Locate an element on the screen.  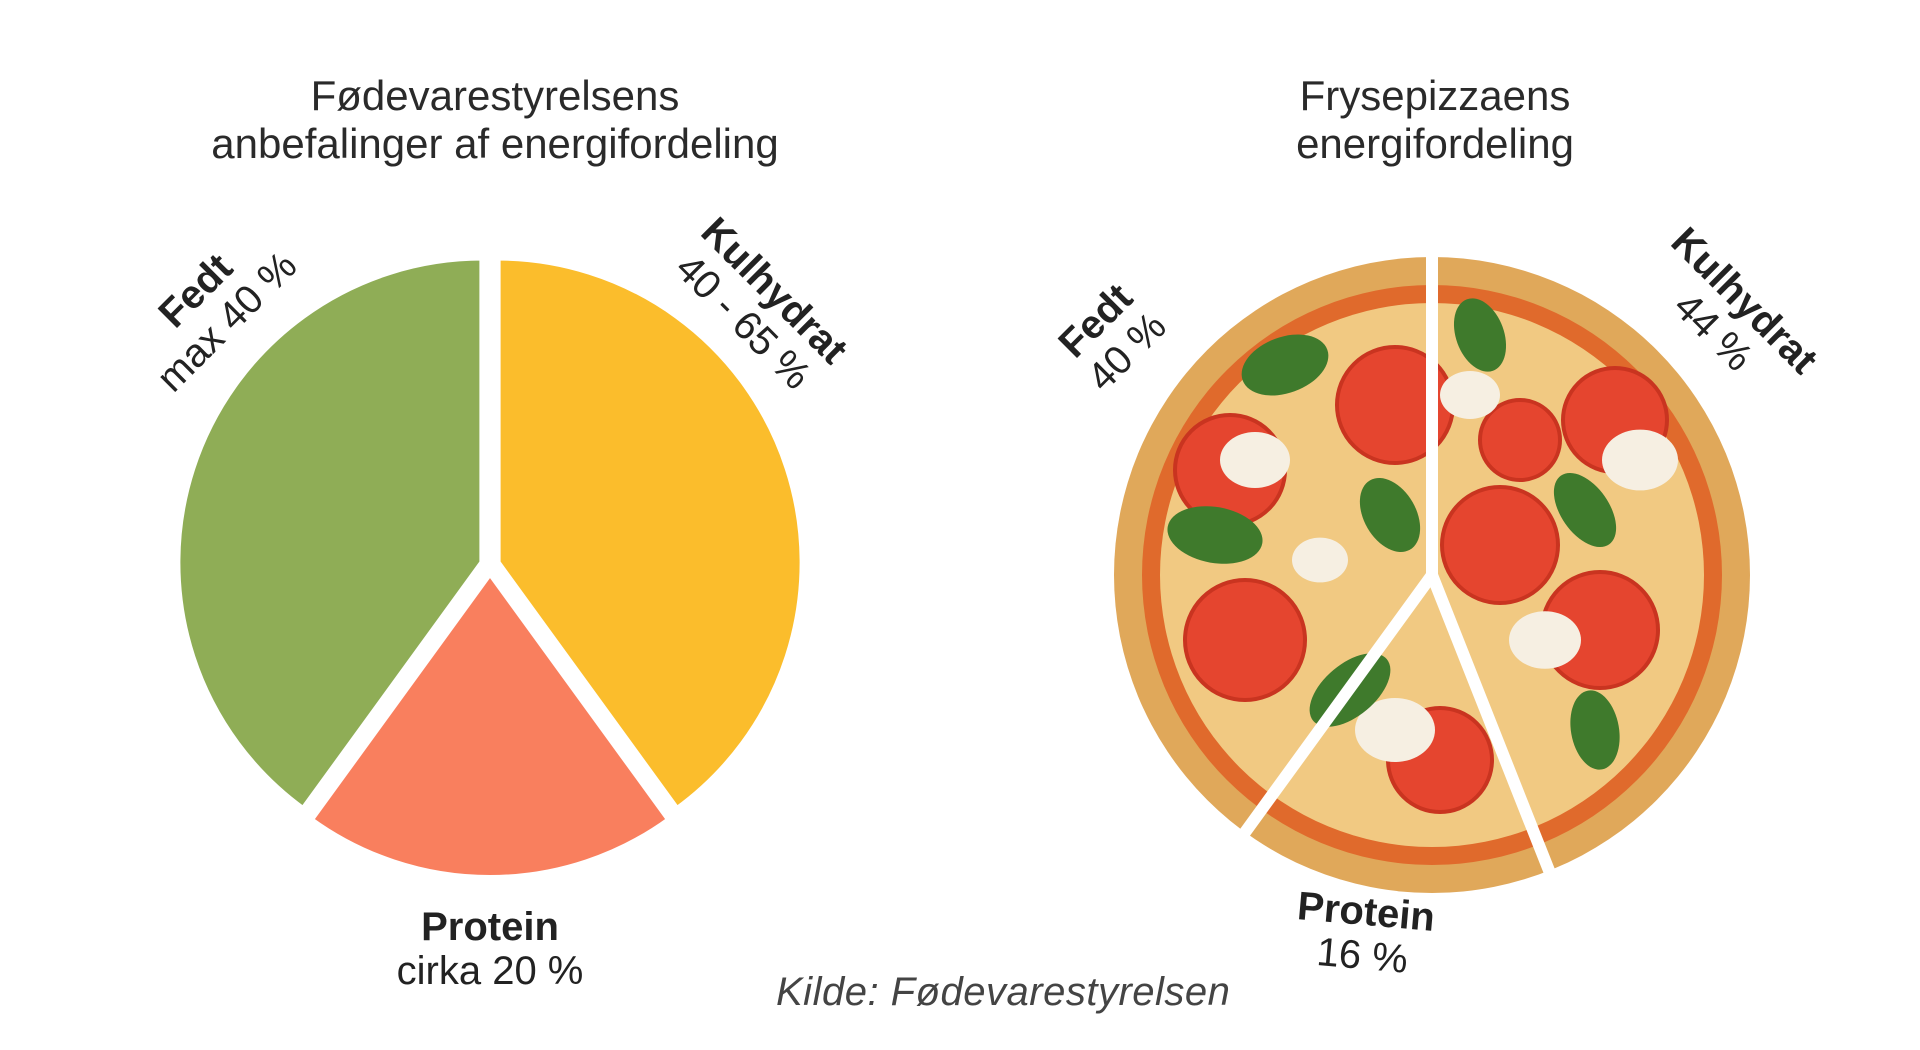
right-protein-value: 16 % is located at coordinates (1362, 956).